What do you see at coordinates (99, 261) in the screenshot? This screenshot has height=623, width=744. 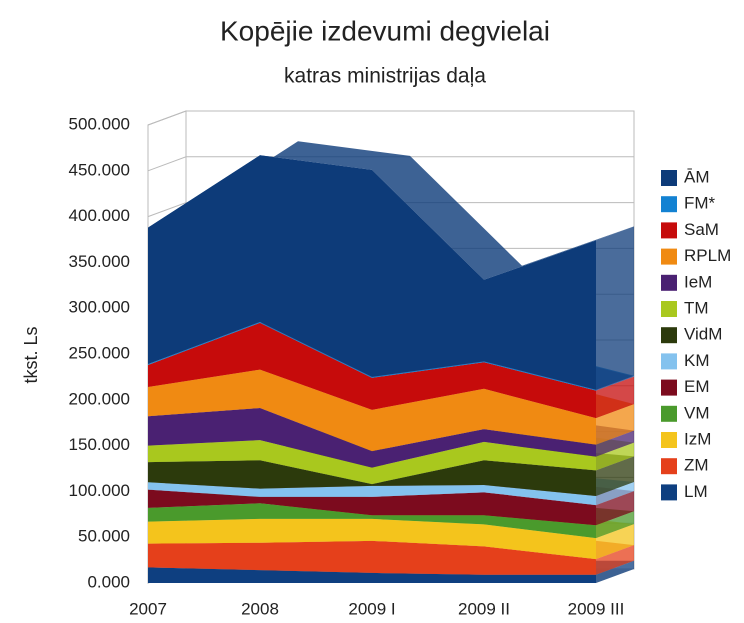 I see `y-tick-label: 350.000` at bounding box center [99, 261].